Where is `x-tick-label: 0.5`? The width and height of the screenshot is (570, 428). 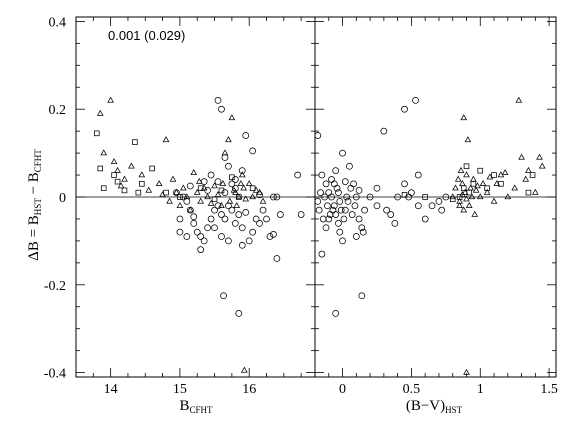
x-tick-label: 0.5 is located at coordinates (412, 389).